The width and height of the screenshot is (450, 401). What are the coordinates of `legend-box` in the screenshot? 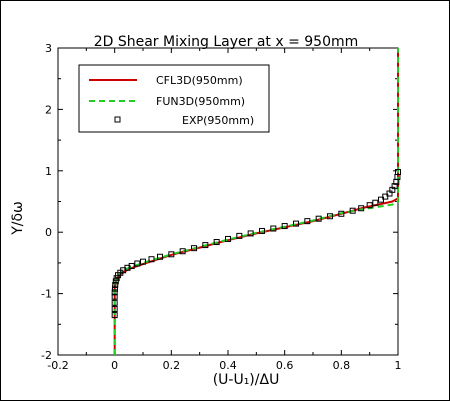 It's located at (174, 98).